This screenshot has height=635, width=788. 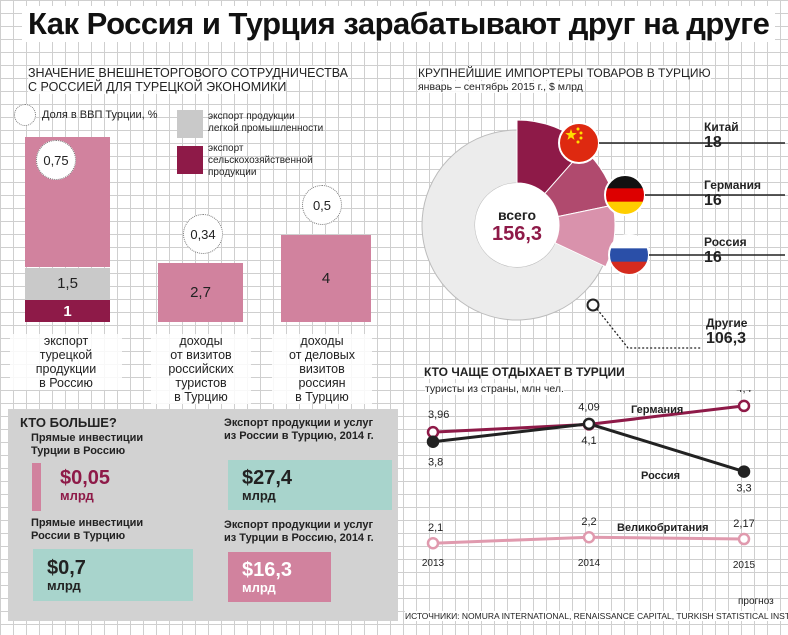 I want to click on x-tick-label: 2013, so click(x=433, y=563).